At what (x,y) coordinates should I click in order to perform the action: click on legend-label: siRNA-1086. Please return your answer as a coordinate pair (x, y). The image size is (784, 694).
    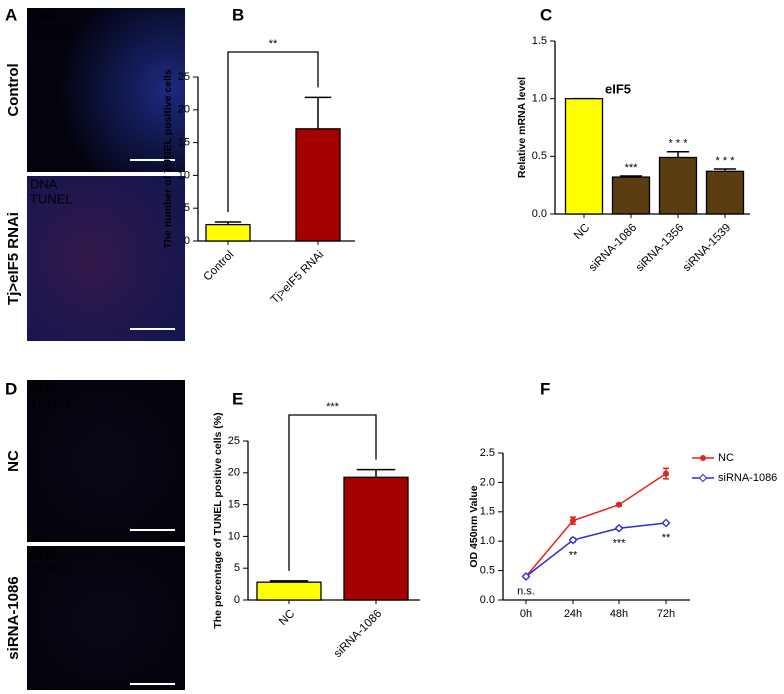
    Looking at the image, I should click on (747, 478).